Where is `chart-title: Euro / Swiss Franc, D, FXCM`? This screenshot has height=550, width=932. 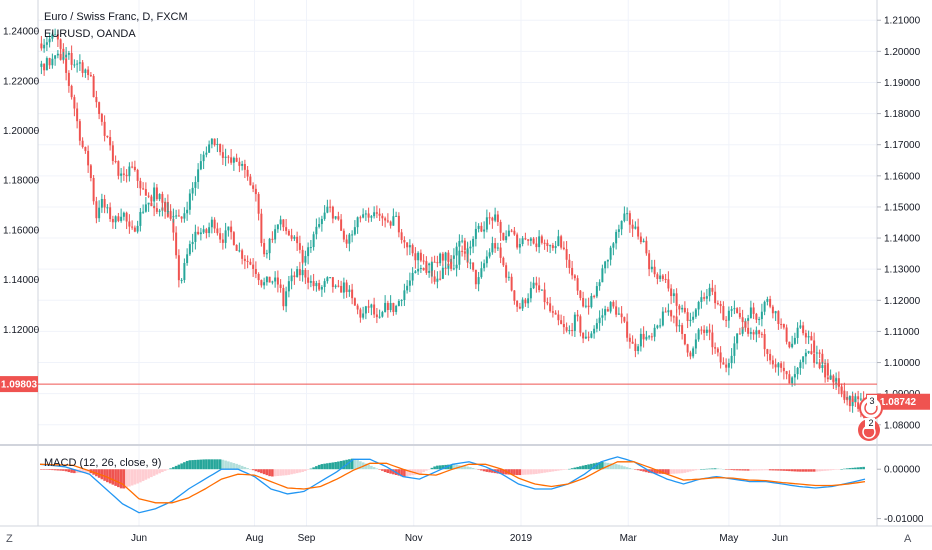
chart-title: Euro / Swiss Franc, D, FXCM is located at coordinates (116, 17).